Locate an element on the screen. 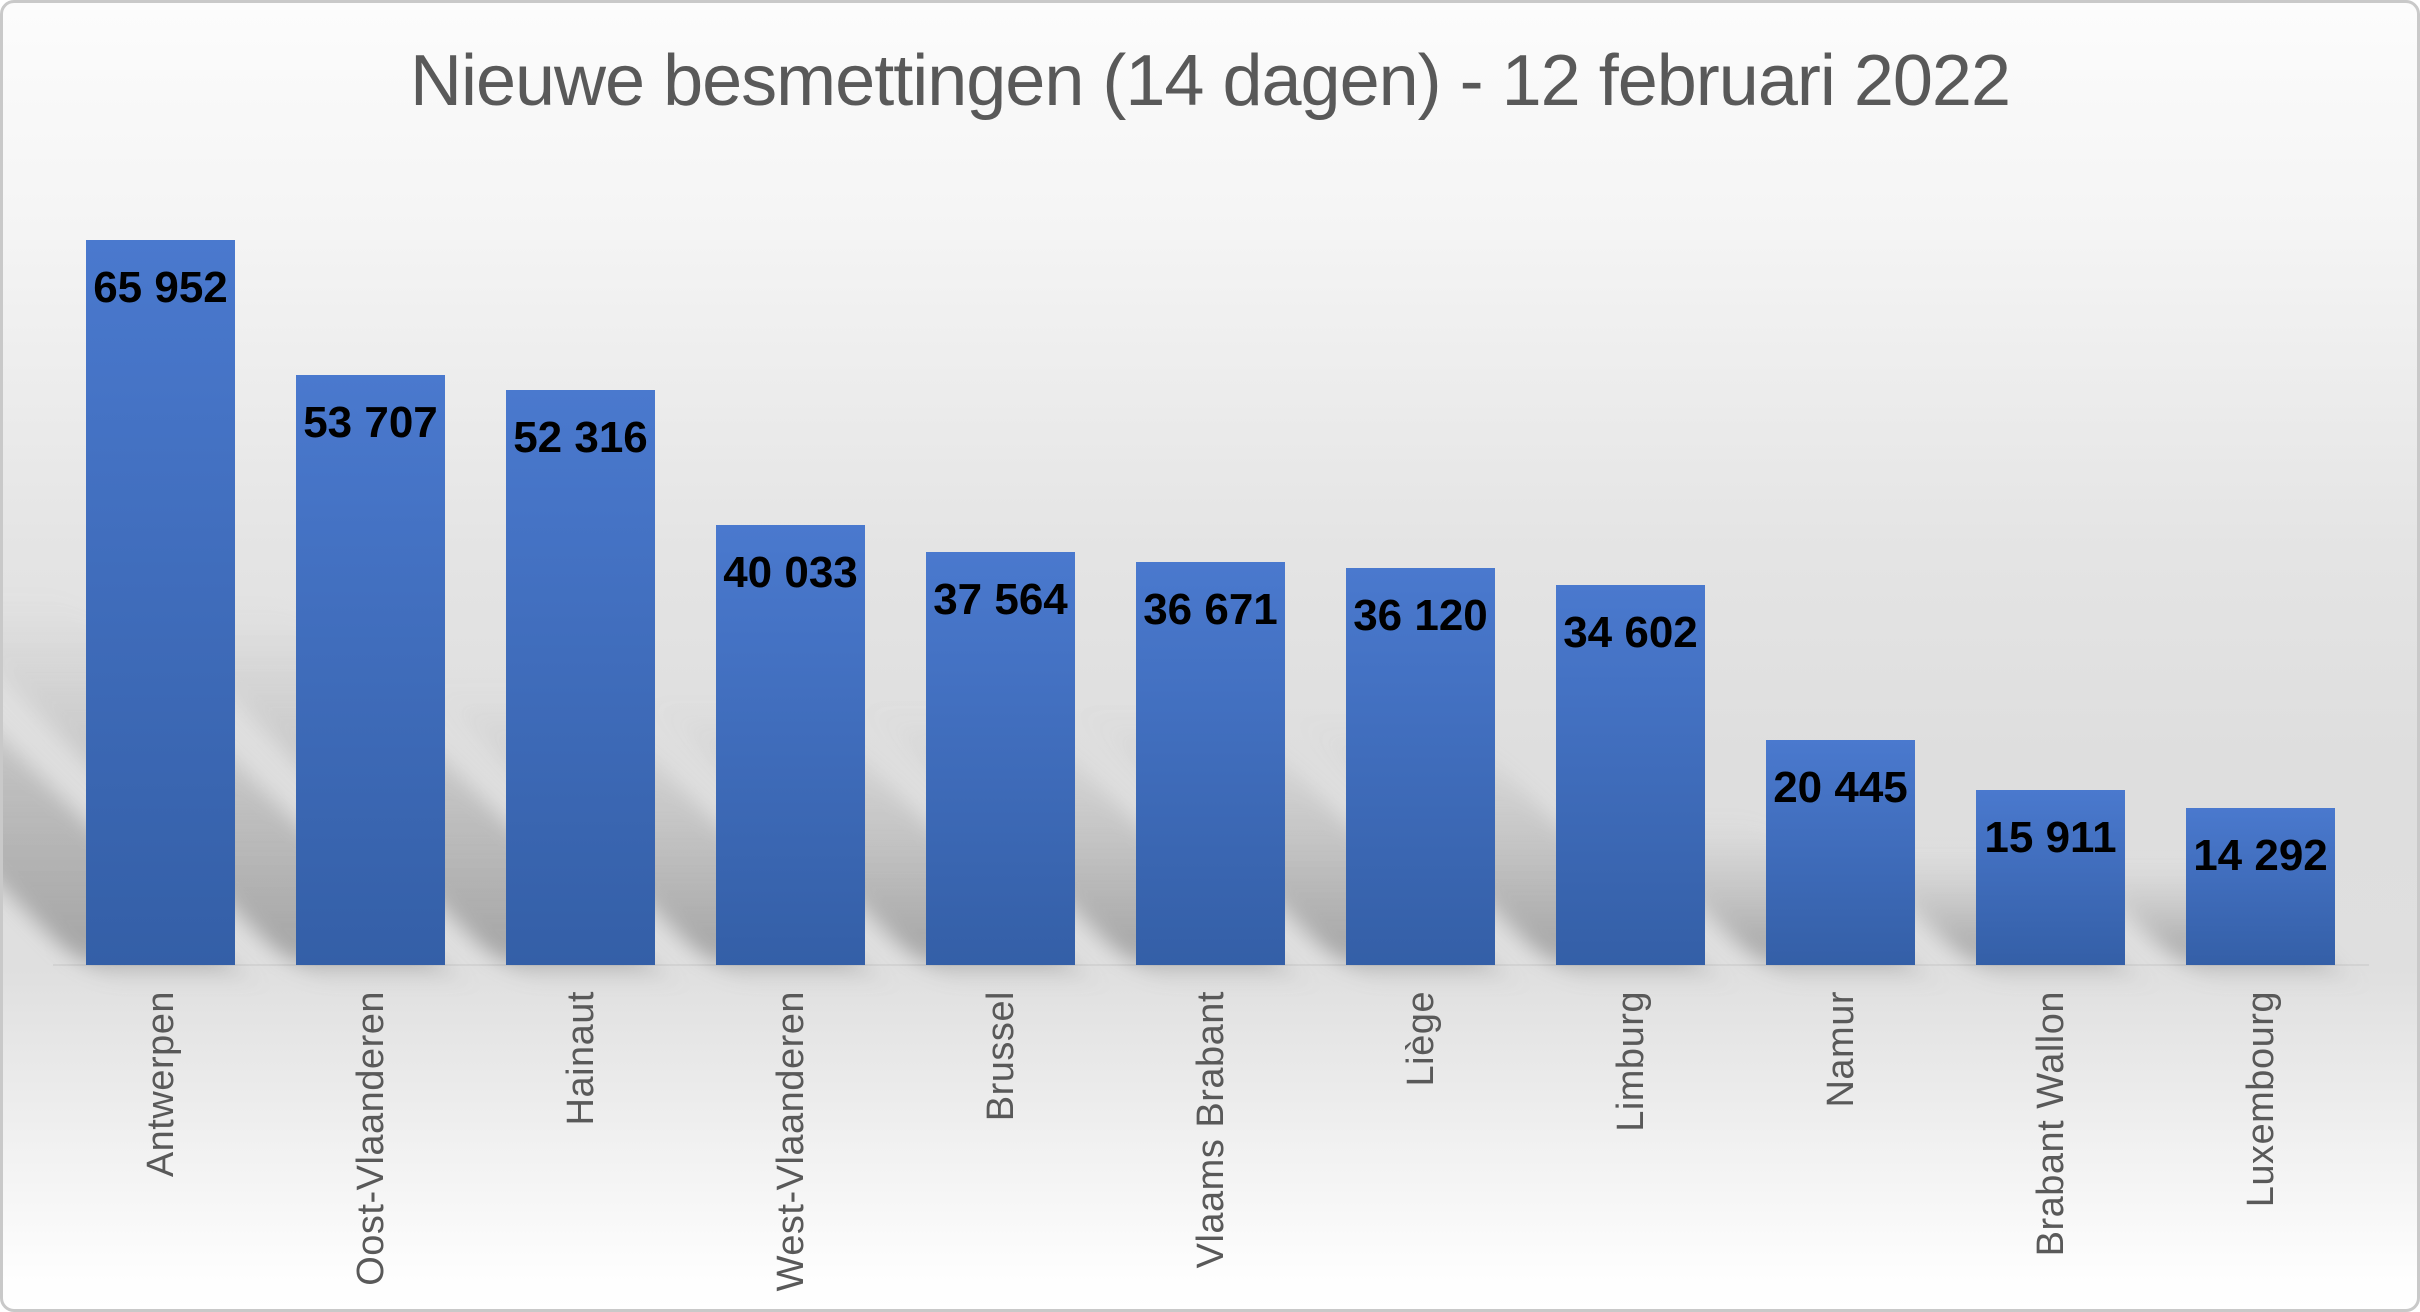 This screenshot has height=1312, width=2420. category-label: Brussel is located at coordinates (1001, 1056).